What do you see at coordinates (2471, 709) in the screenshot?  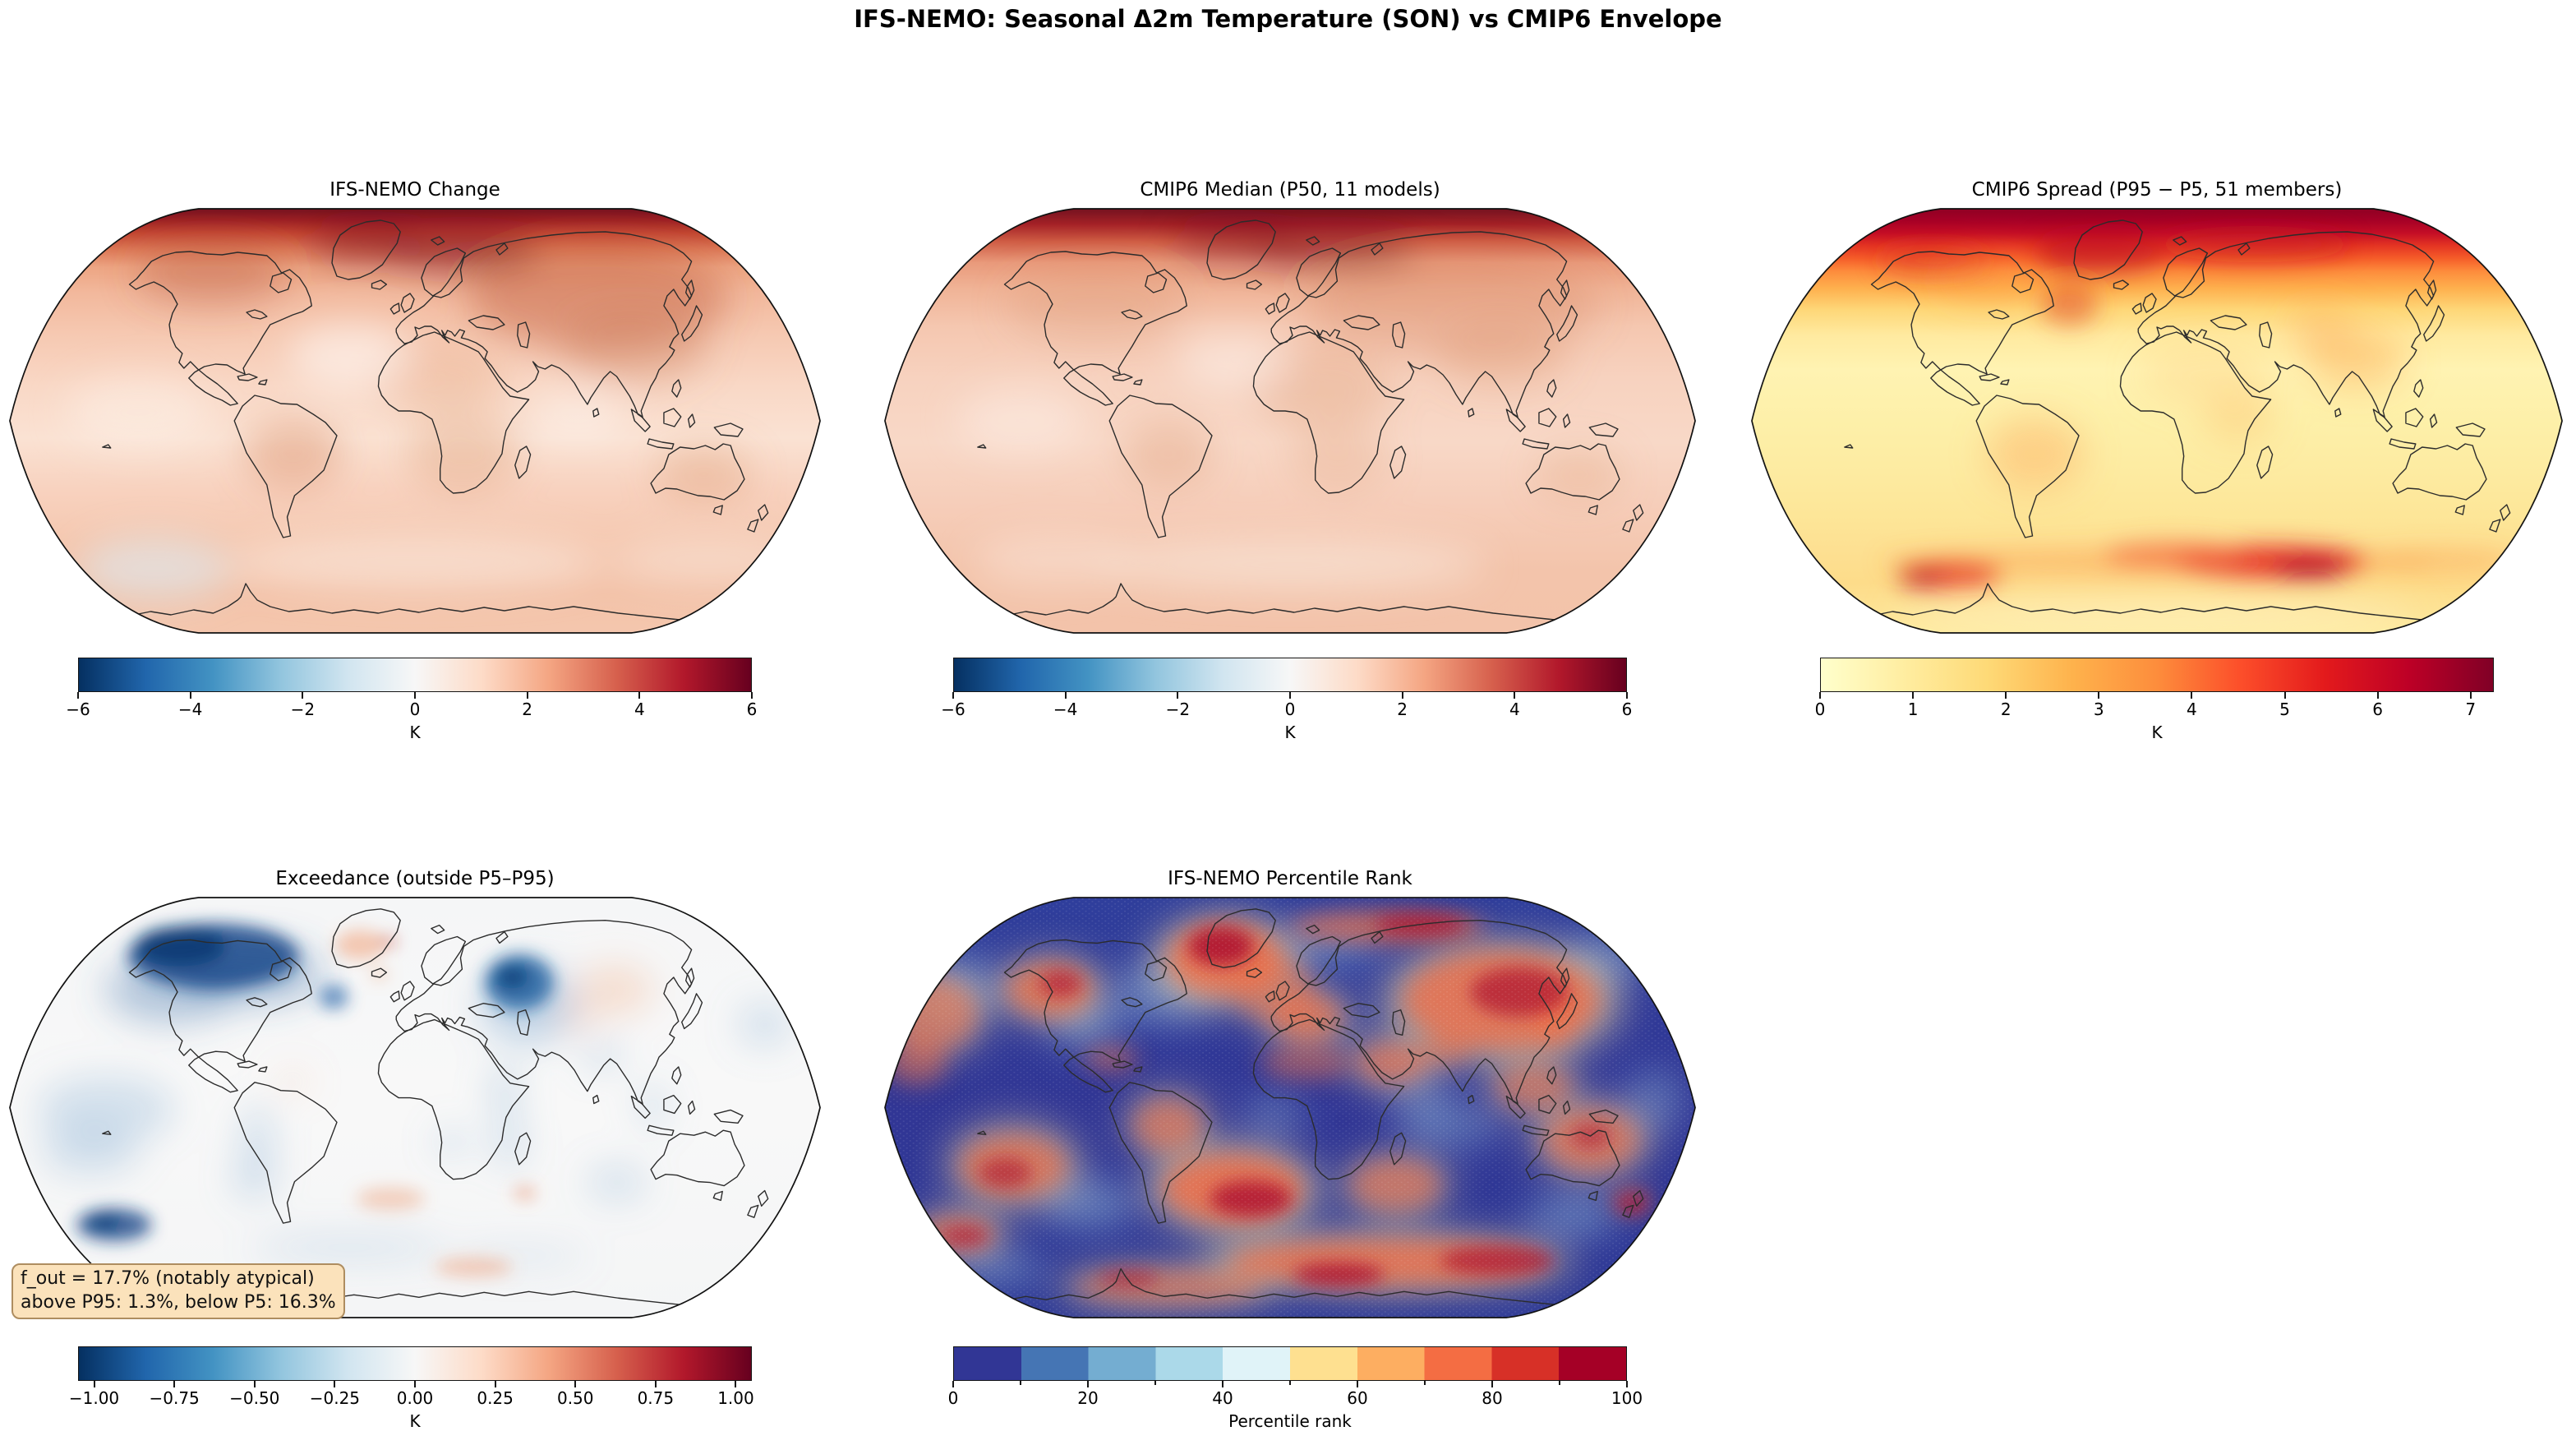 I see `colorbar-tick-label: 7` at bounding box center [2471, 709].